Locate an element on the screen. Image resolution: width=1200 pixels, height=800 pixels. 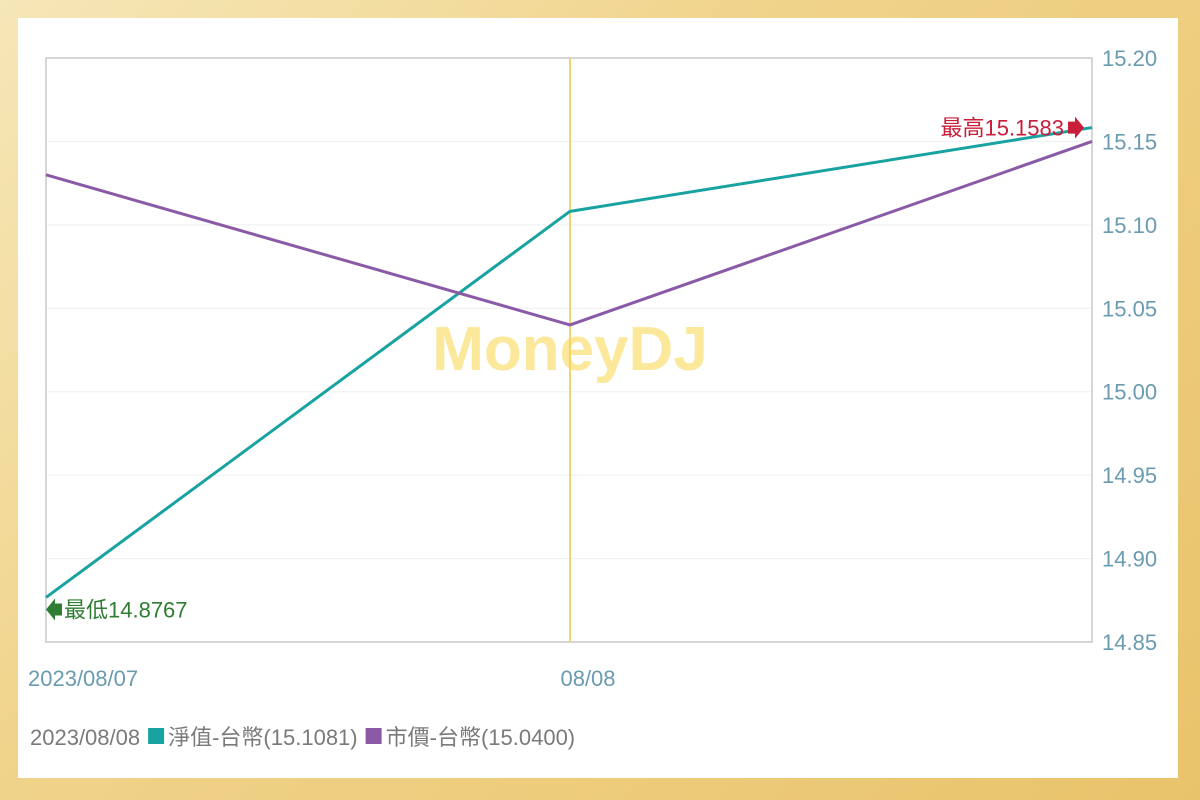
y-tick-label: 14.85 is located at coordinates (1129, 642).